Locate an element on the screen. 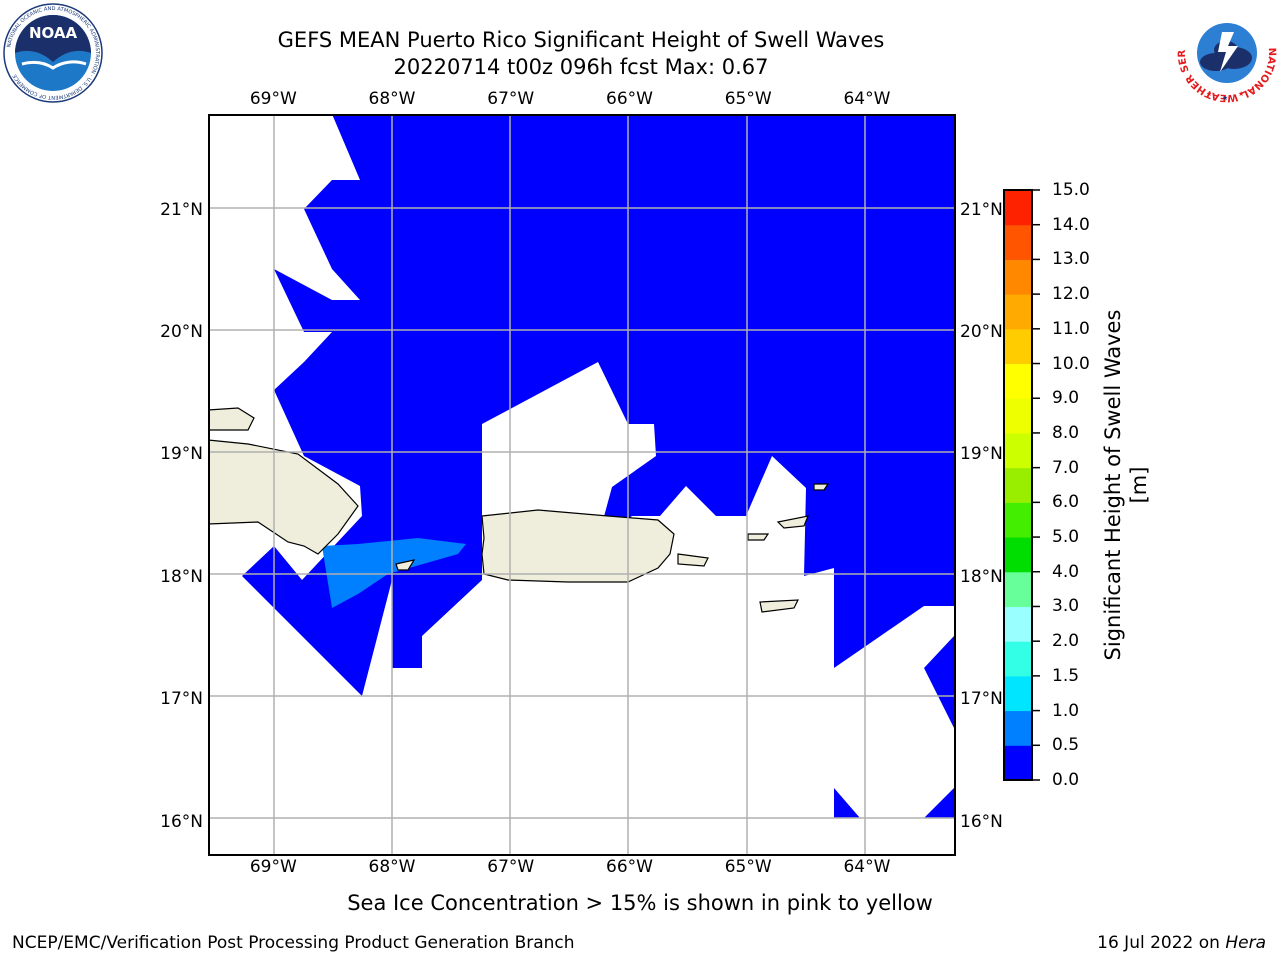  lat-label-right: 18°N is located at coordinates (981, 576).